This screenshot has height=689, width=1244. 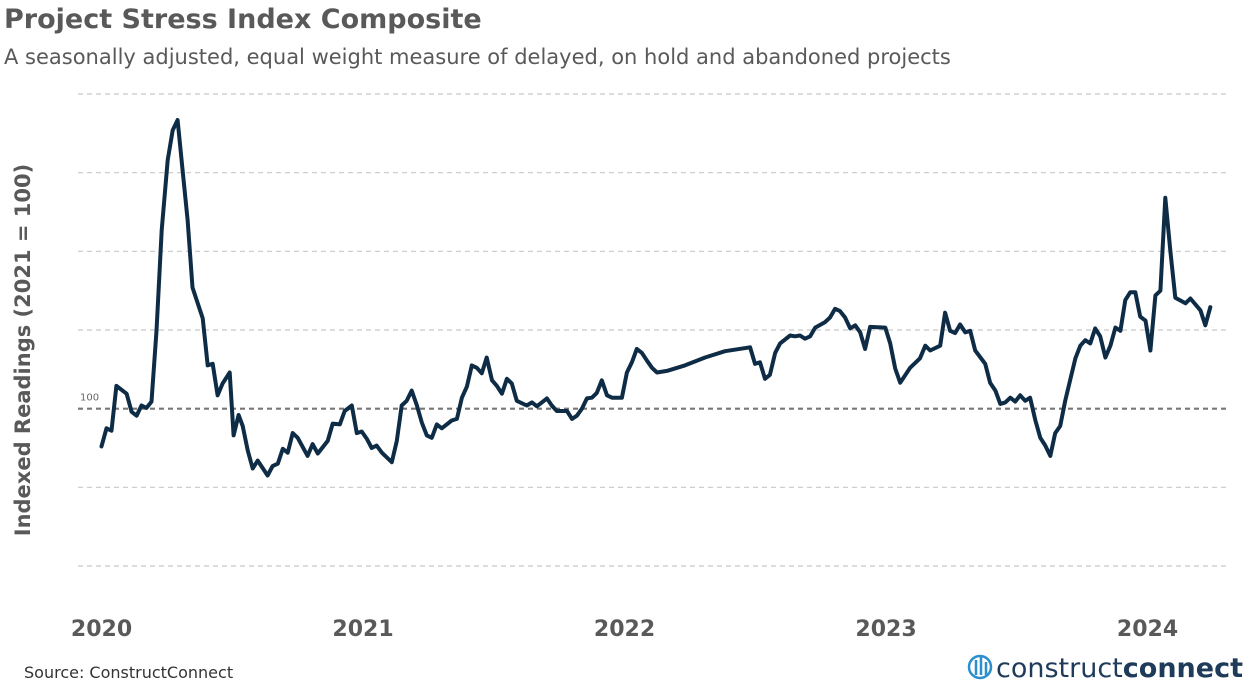 I want to click on y-tick-label: 100, so click(x=89, y=398).